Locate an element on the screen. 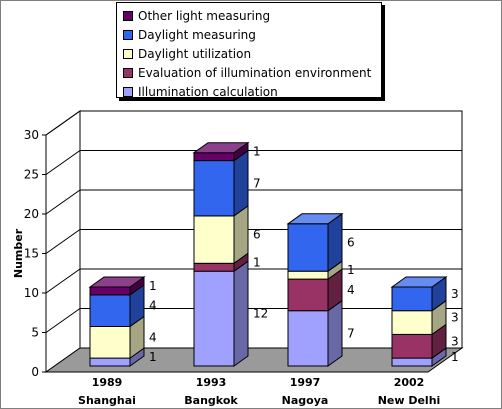 The height and width of the screenshot is (409, 502). legend-item-illumination-calculation: Illumination calculation is located at coordinates (252, 91).